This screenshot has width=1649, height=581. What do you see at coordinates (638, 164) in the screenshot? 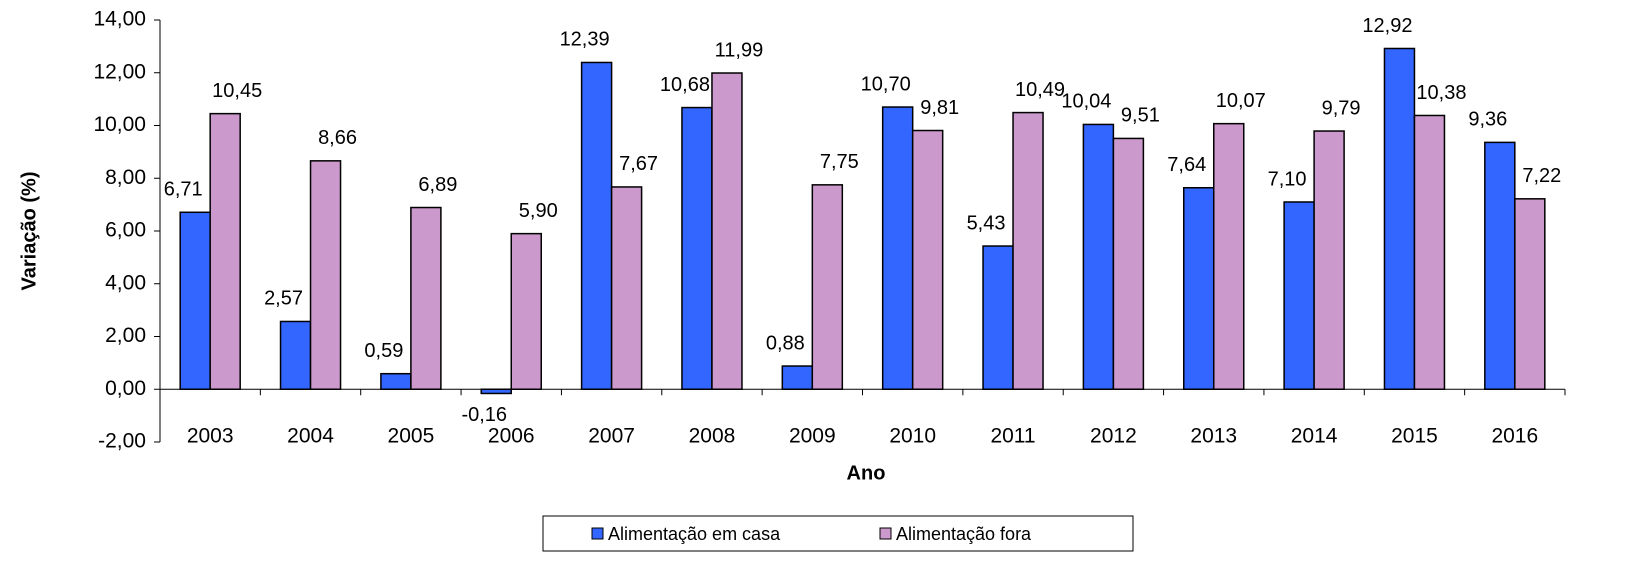
I see `value-label: 7,67` at bounding box center [638, 164].